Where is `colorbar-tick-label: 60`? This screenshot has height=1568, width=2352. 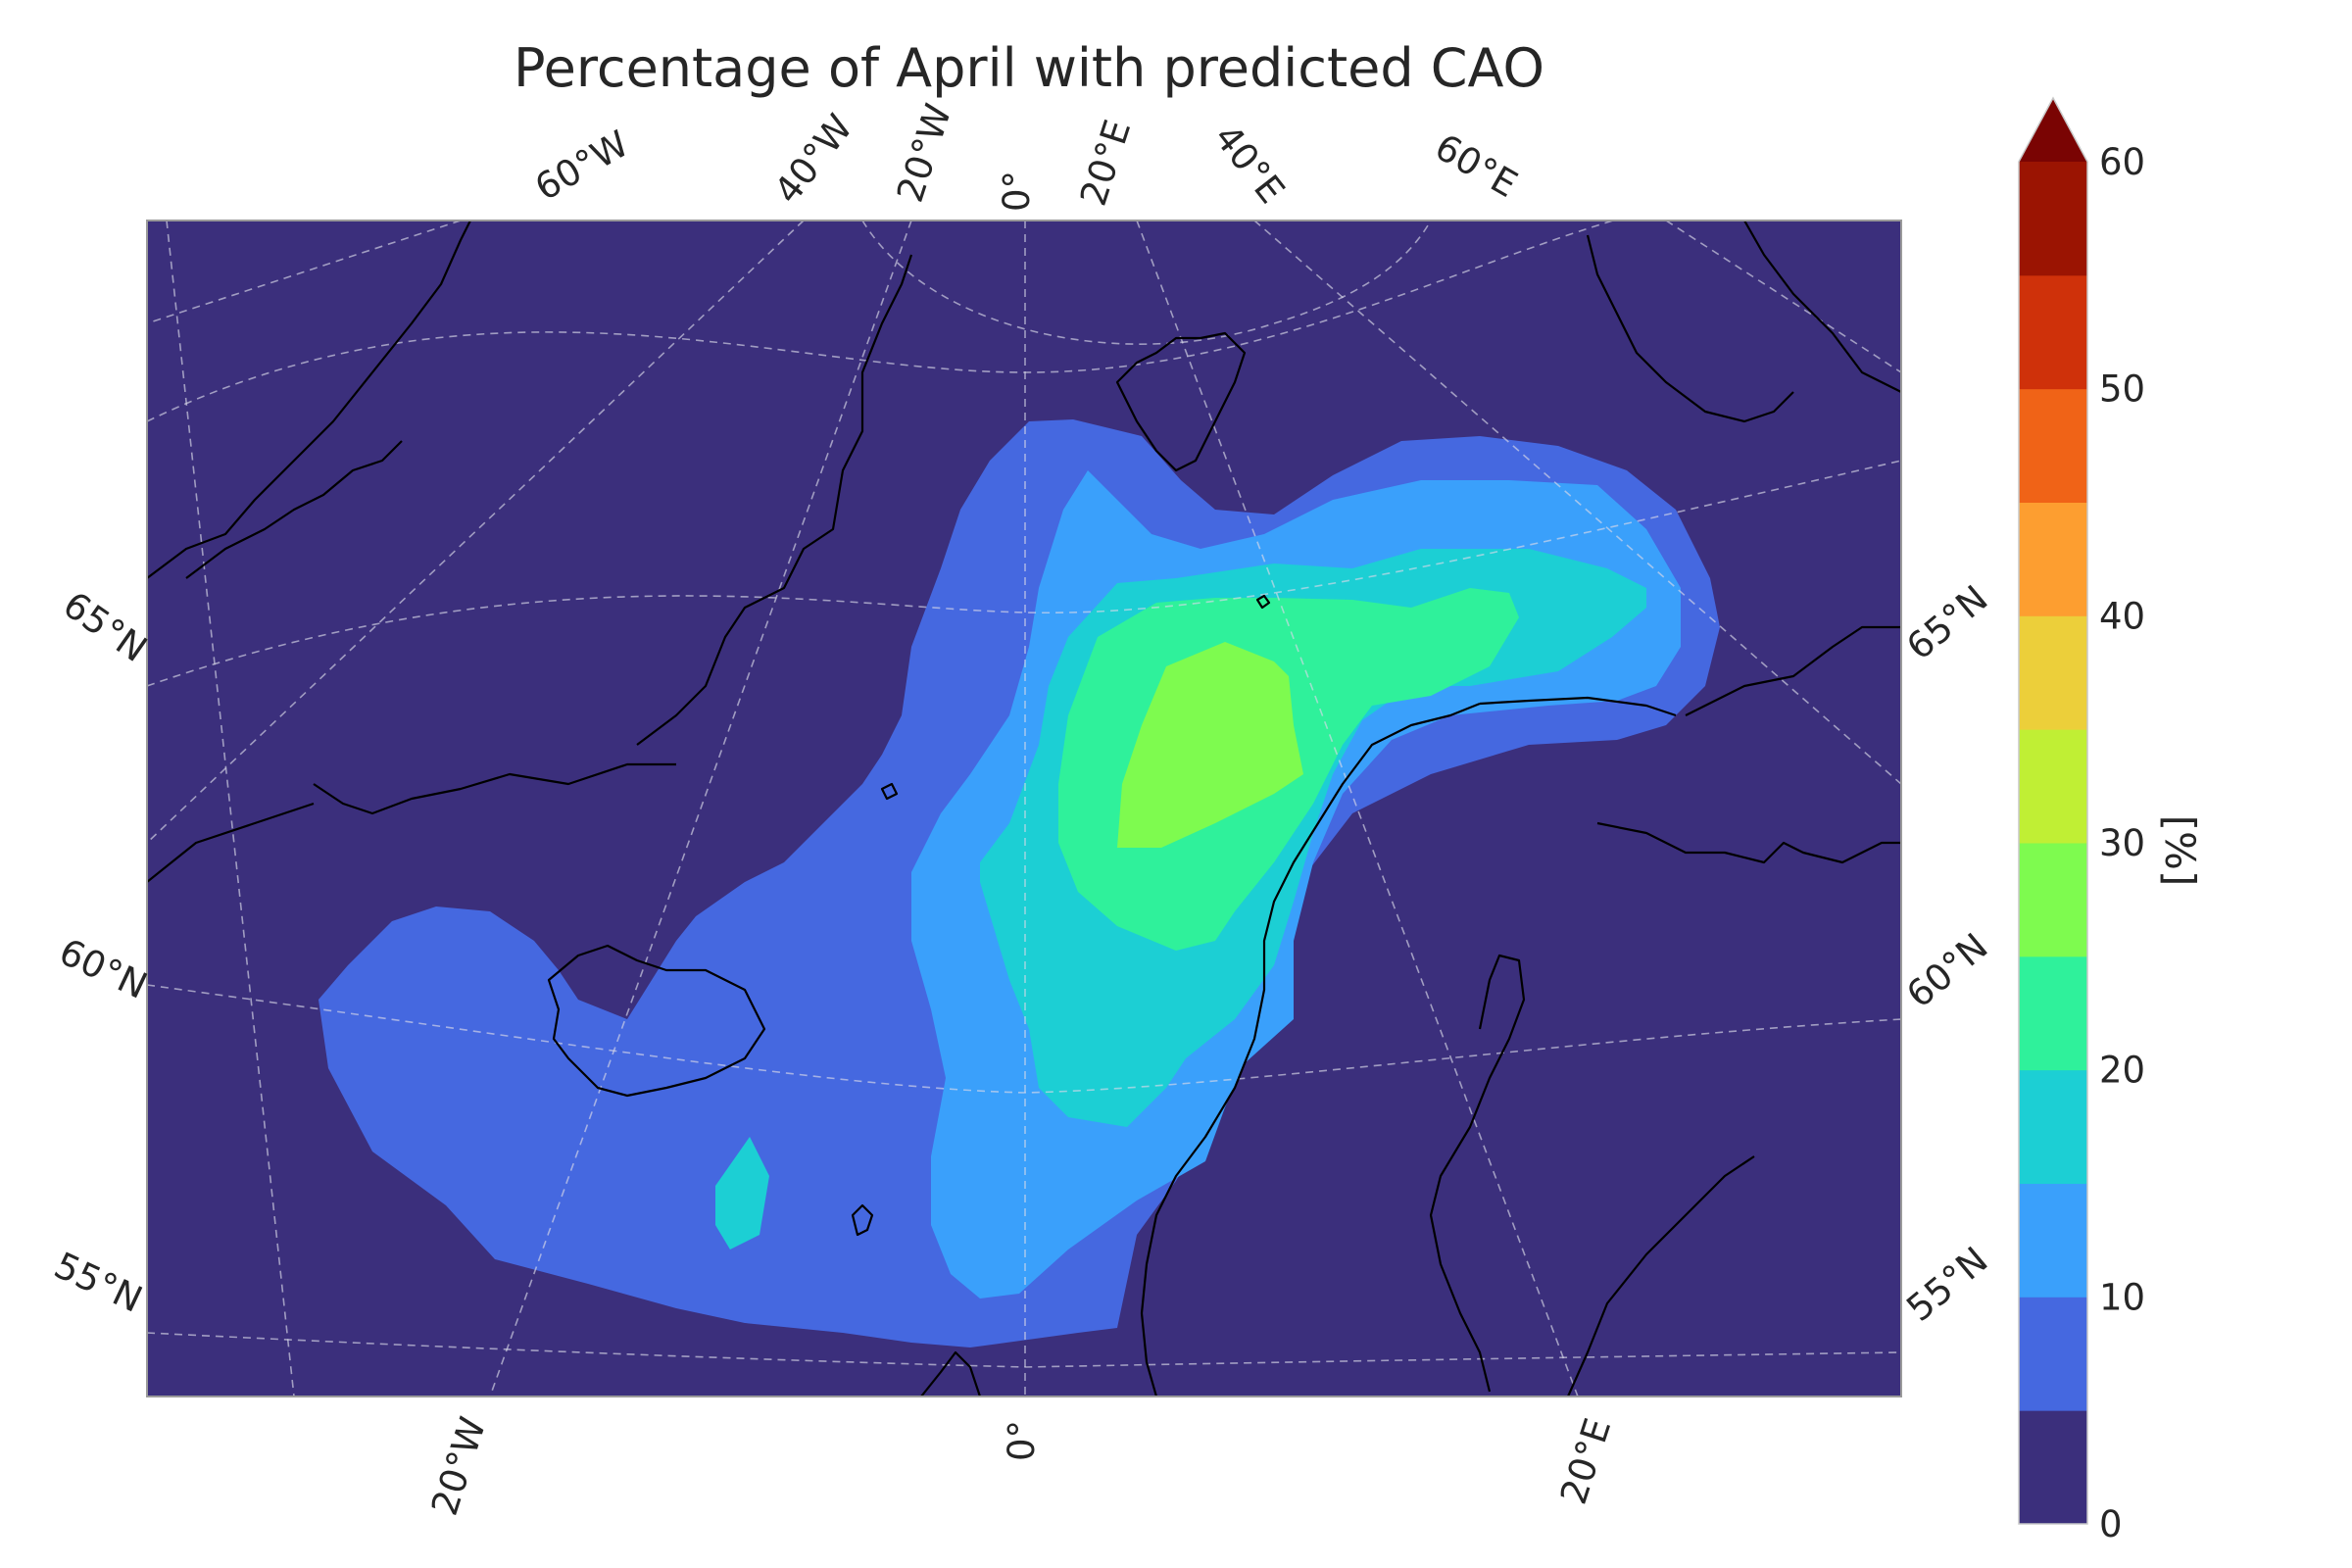
colorbar-tick-label: 60 is located at coordinates (2122, 162).